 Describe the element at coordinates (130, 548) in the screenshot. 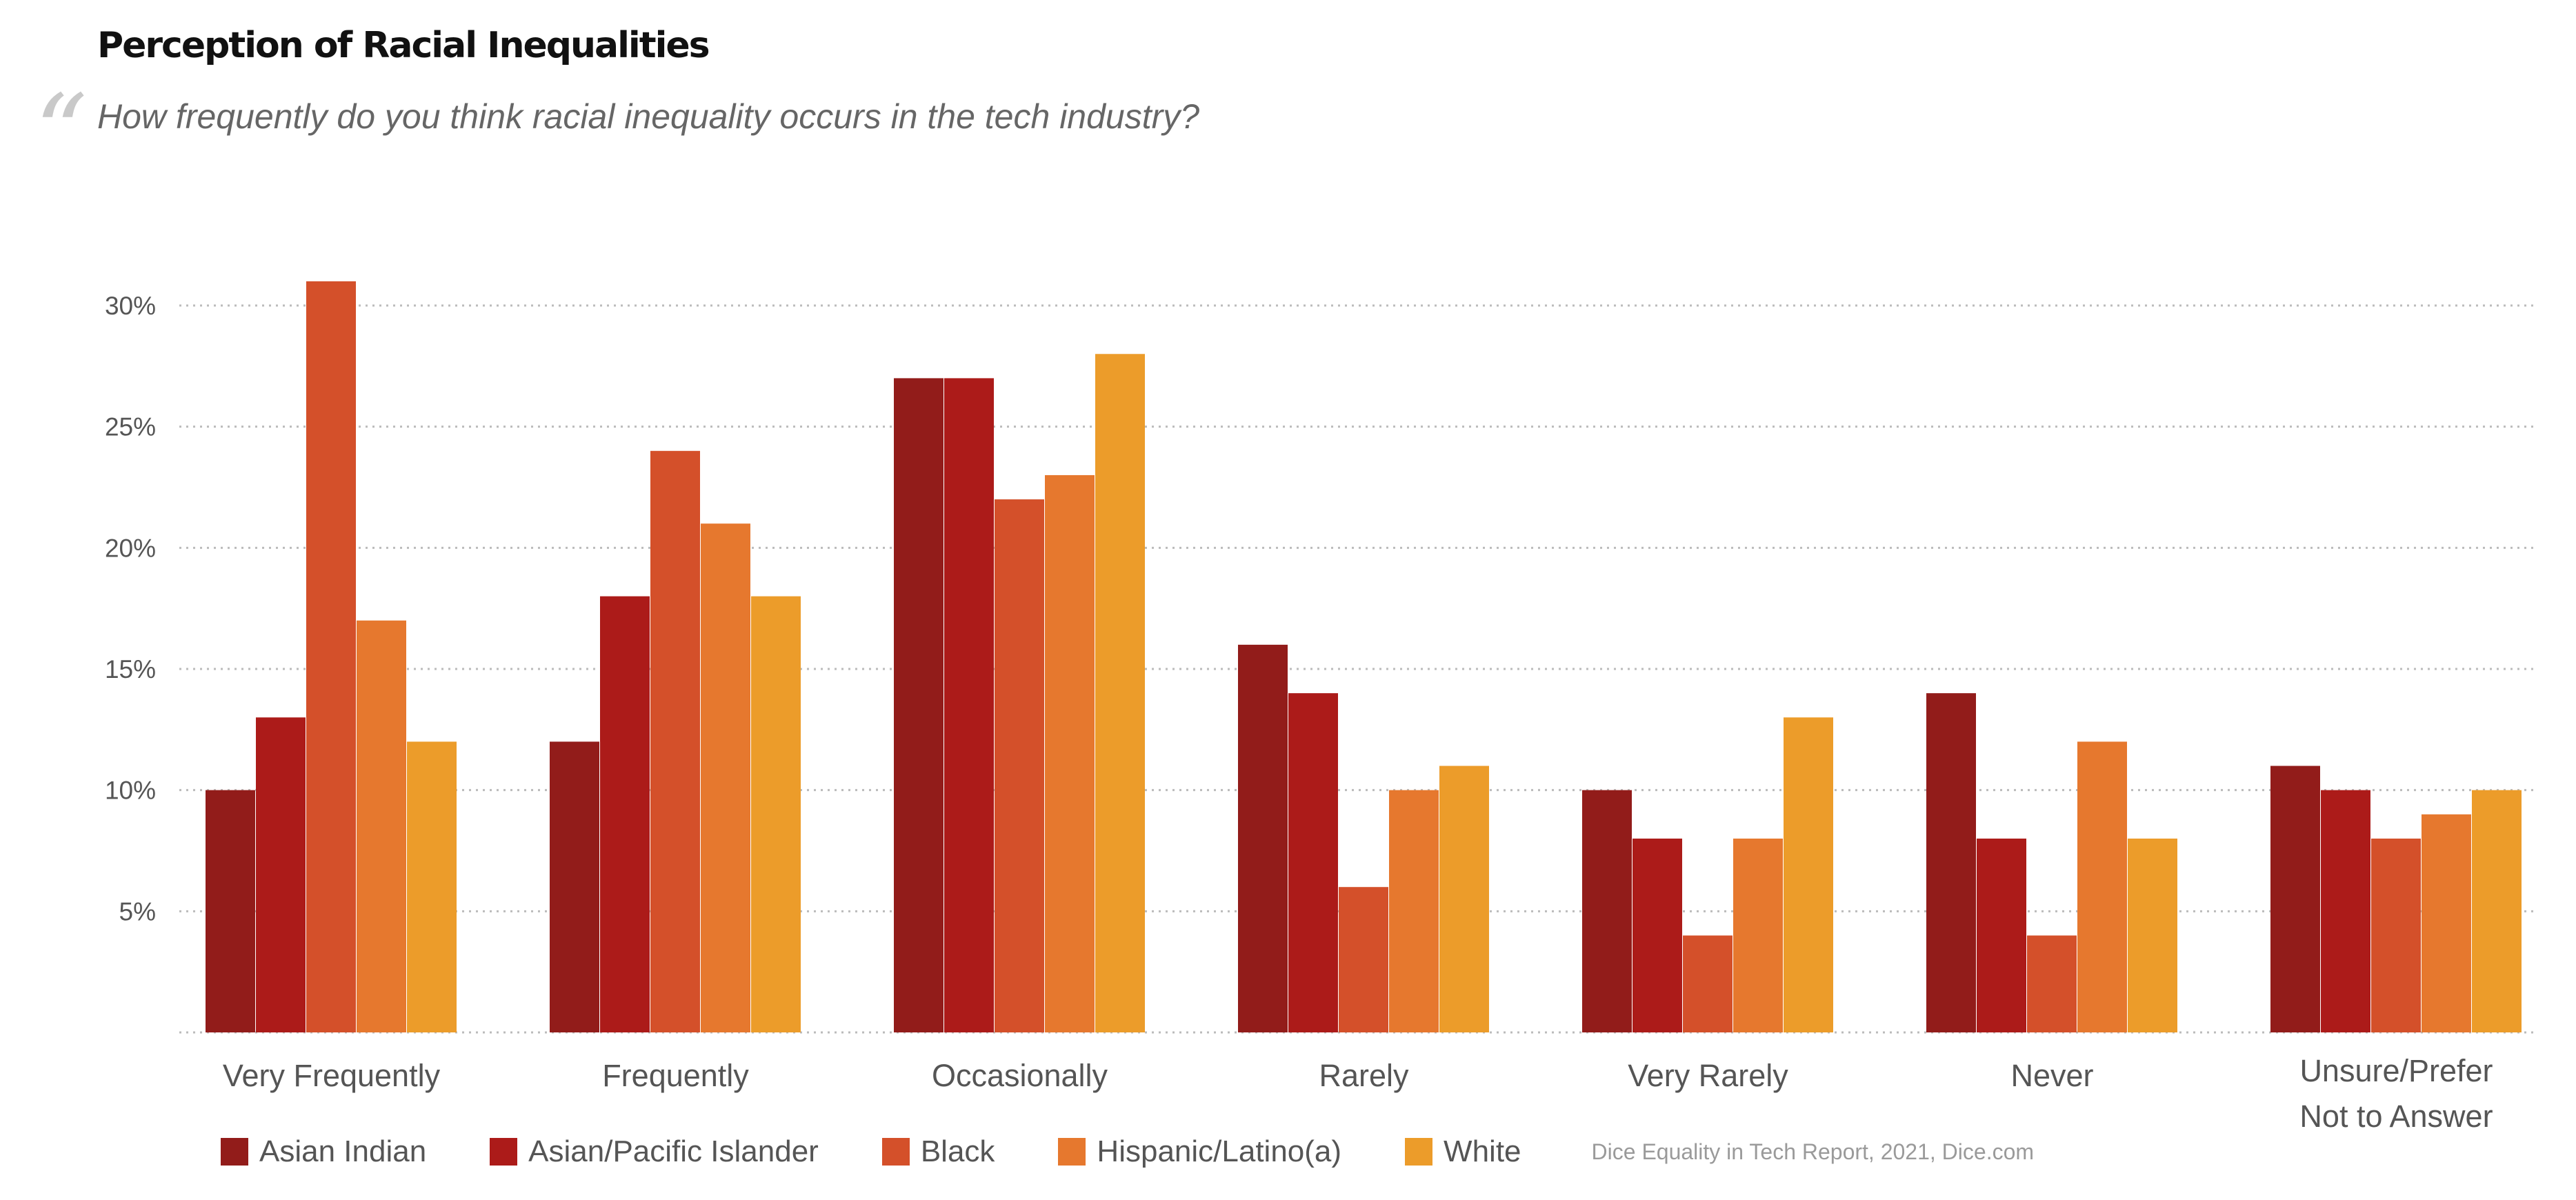

I see `y-tick-label: 20%` at that location.